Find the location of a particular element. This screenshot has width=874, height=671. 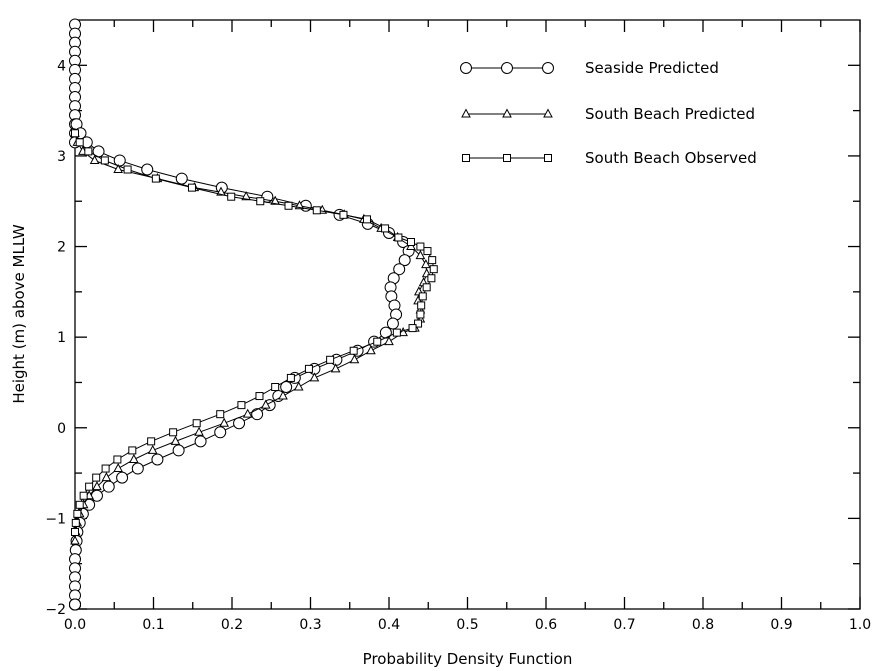

legend-label-south-beach-predicted: South Beach Predicted is located at coordinates (670, 114).